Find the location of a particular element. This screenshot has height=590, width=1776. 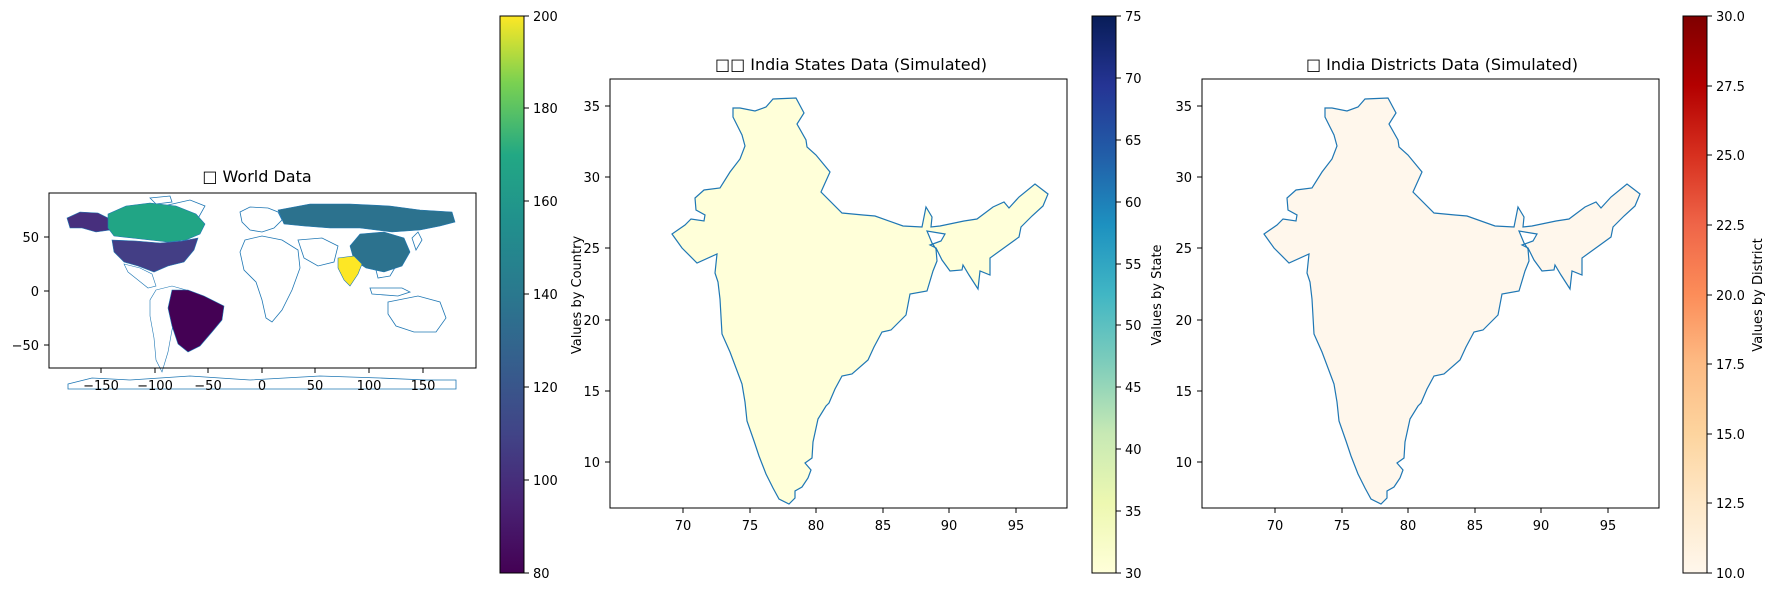

districts-y-tick-label: 10 is located at coordinates (1183, 463).